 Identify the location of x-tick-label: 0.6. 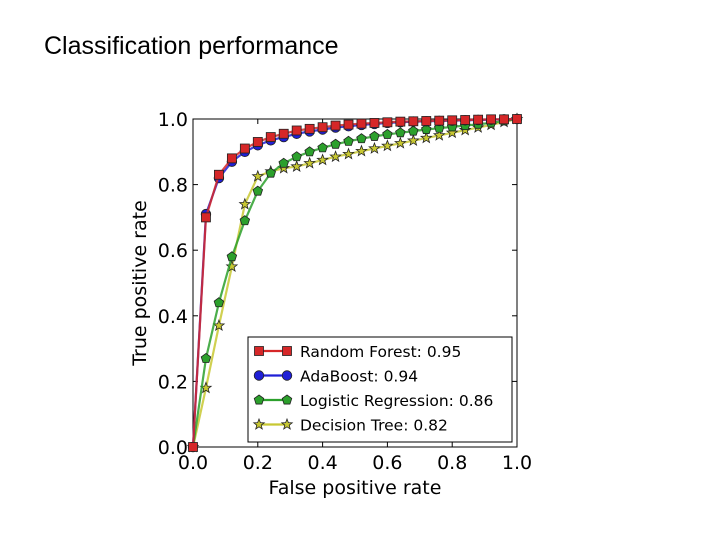
(387, 463).